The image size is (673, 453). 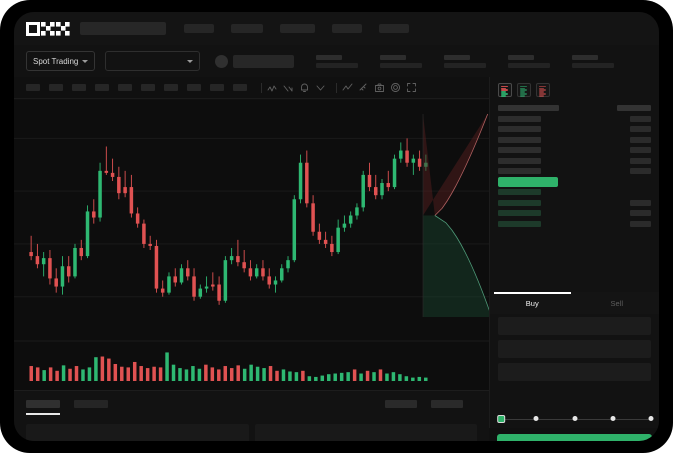 I want to click on fullscreen-icon, so click(x=411, y=87).